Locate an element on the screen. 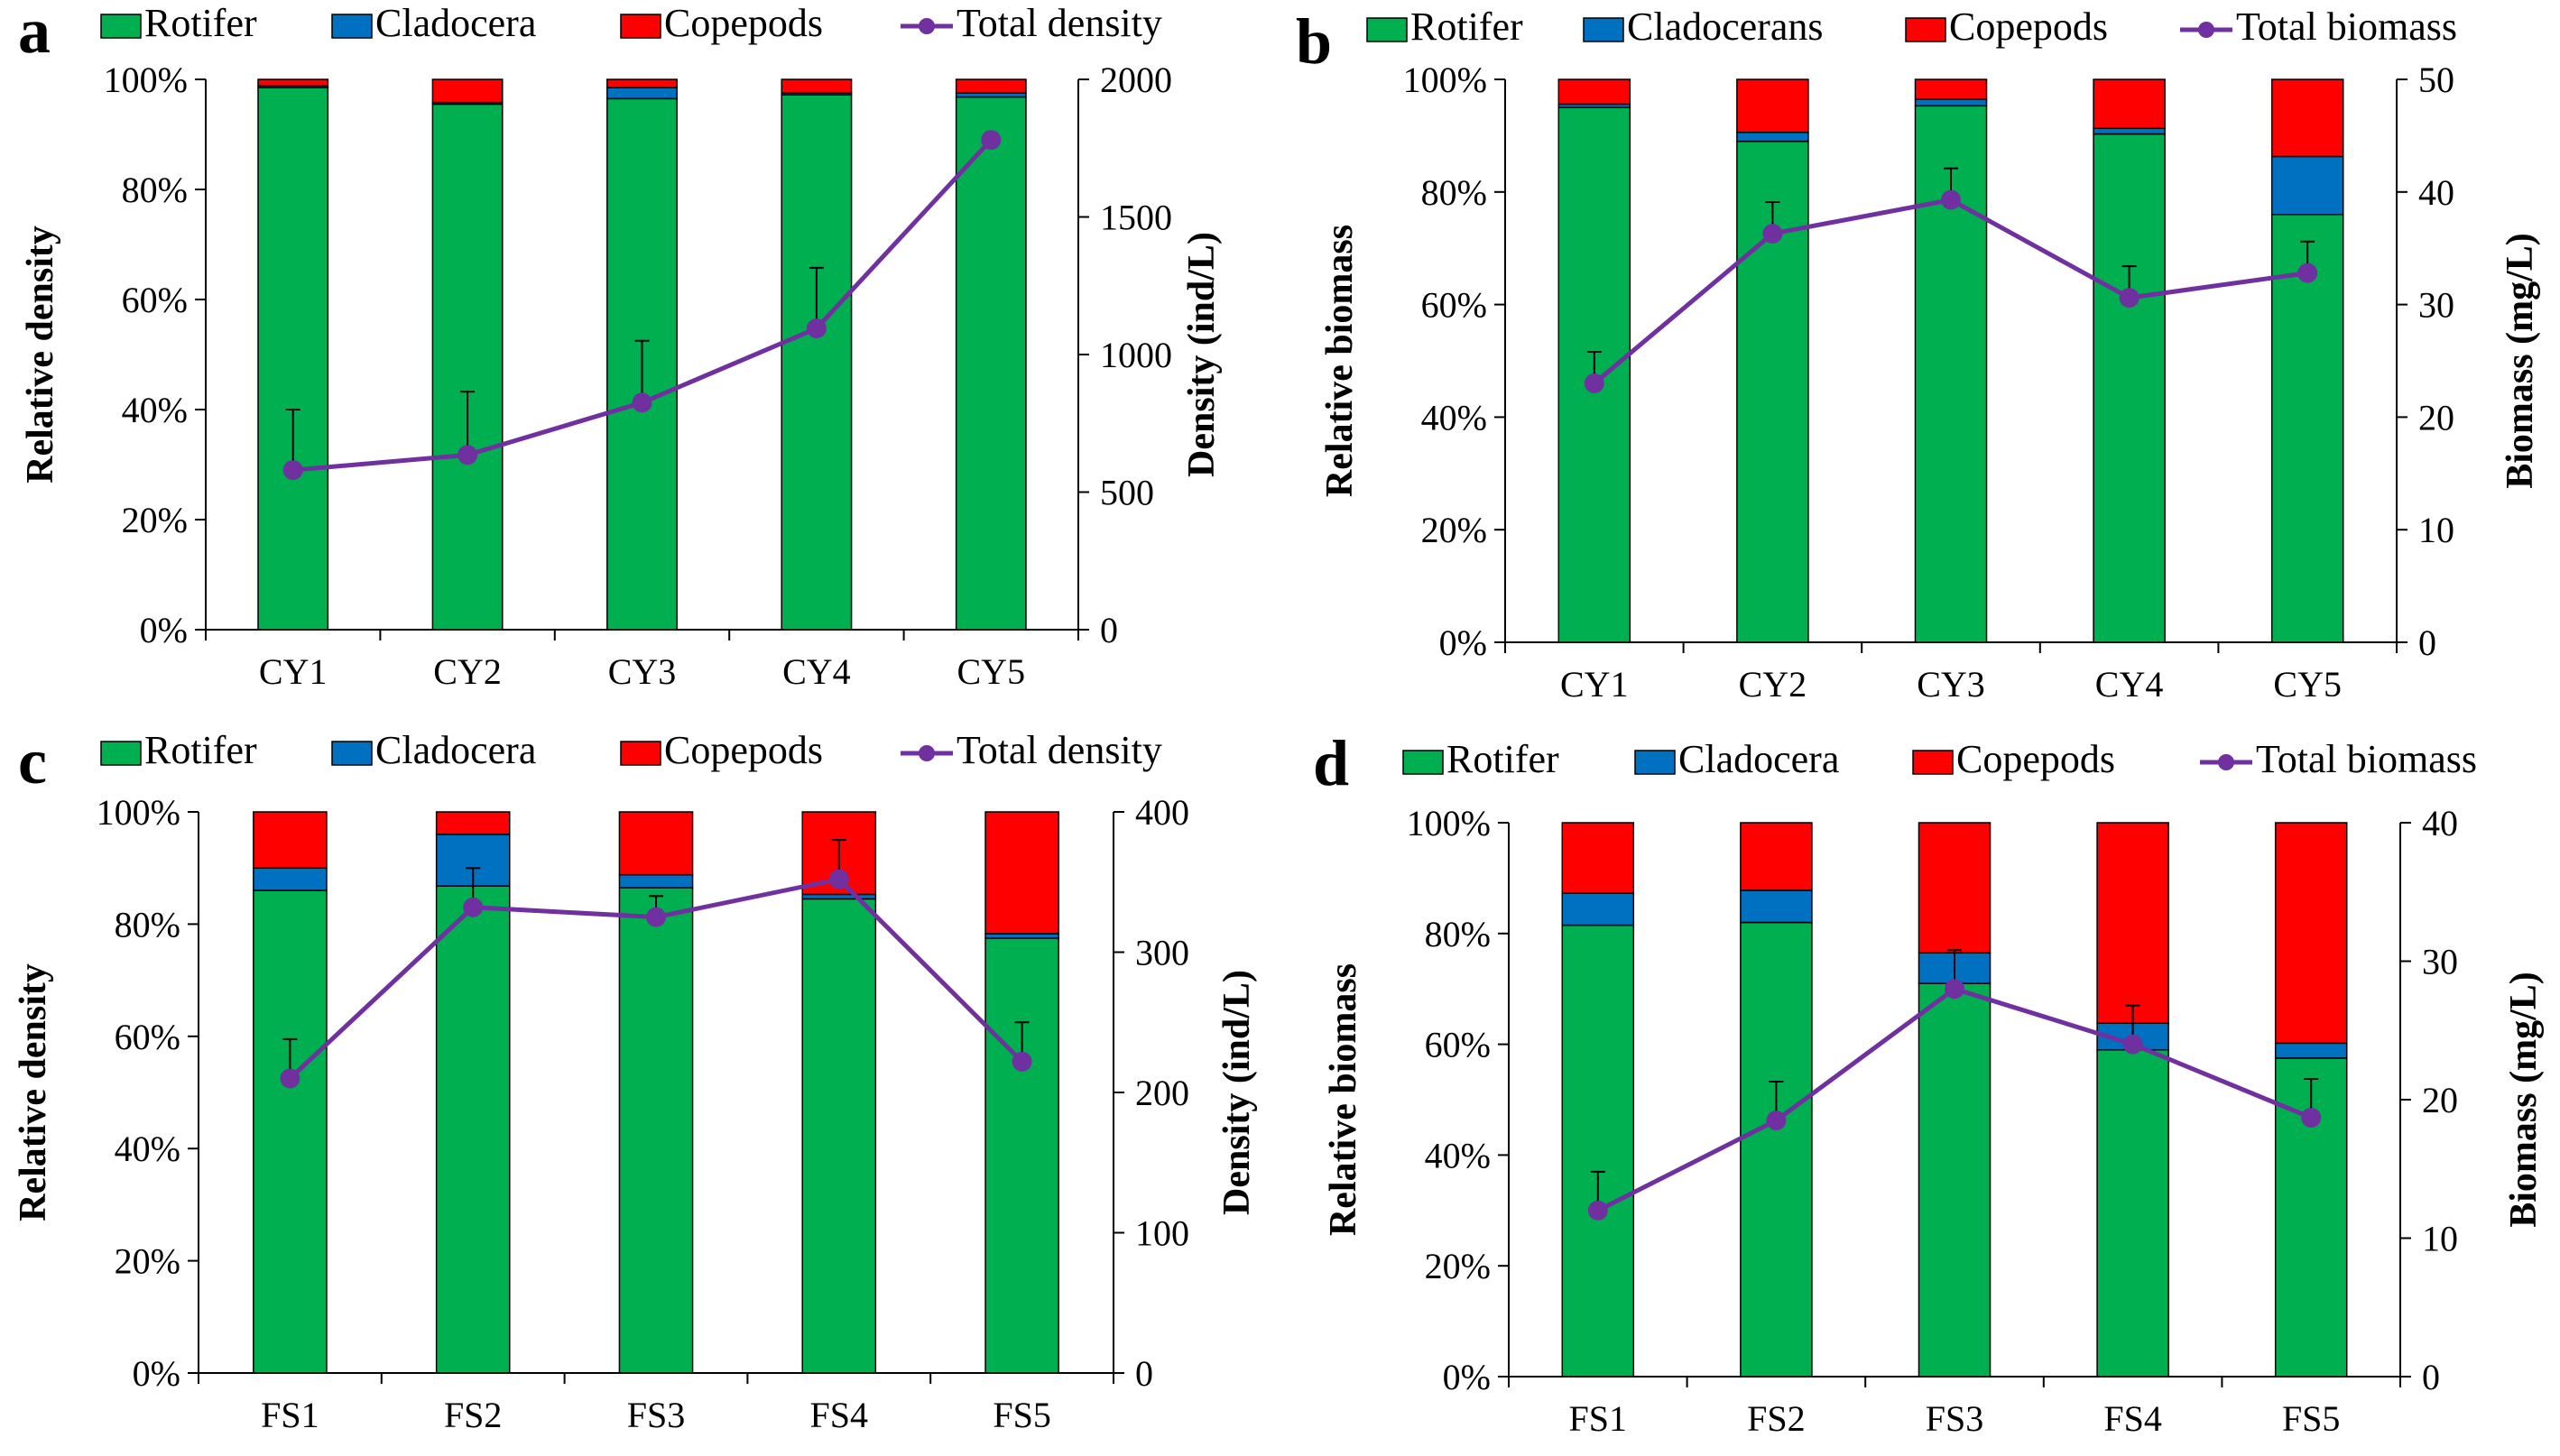 This screenshot has width=2560, height=1456. y2-tick-label: 100 is located at coordinates (1162, 1233).